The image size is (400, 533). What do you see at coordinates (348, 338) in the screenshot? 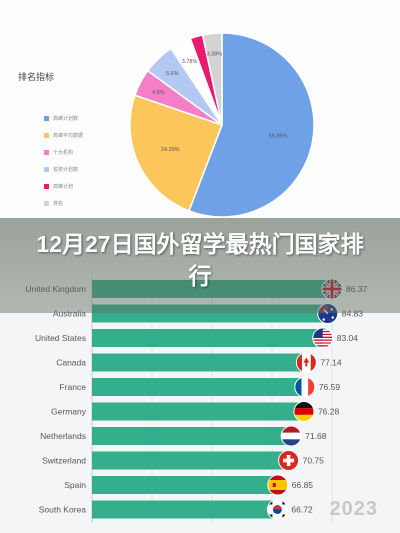
I see `value-label: 83.04` at bounding box center [348, 338].